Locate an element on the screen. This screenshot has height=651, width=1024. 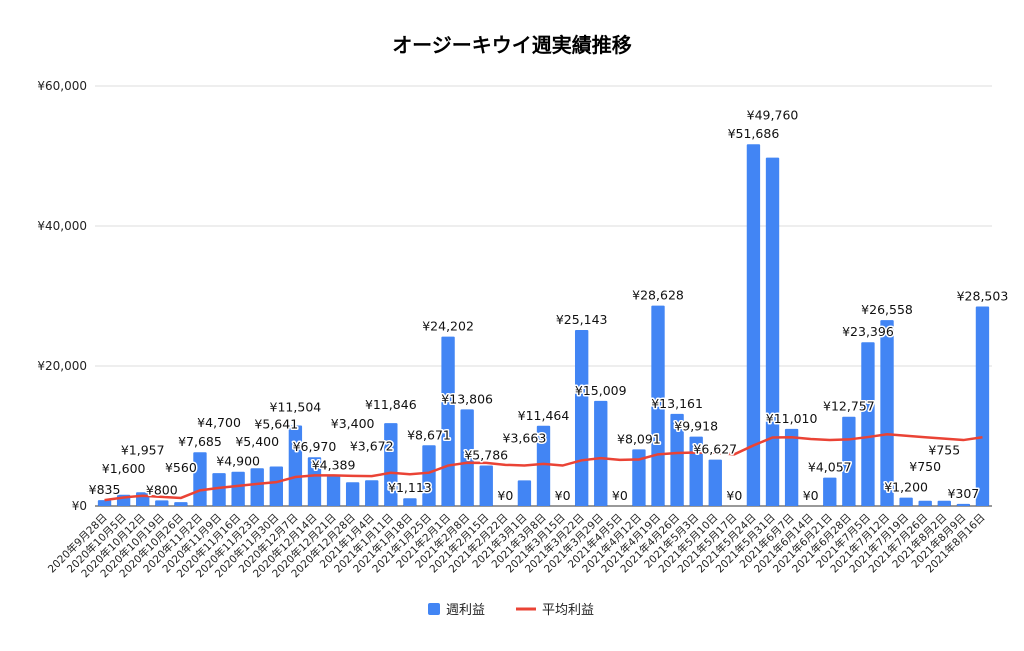
data-label: ¥12,757 is located at coordinates (849, 406).